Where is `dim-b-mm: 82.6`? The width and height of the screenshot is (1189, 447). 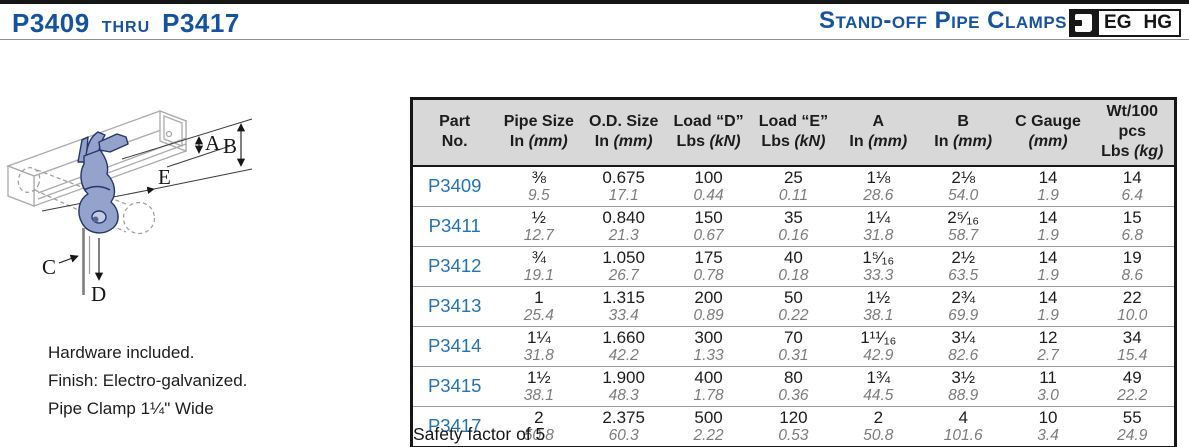
dim-b-mm: 82.6 is located at coordinates (963, 355).